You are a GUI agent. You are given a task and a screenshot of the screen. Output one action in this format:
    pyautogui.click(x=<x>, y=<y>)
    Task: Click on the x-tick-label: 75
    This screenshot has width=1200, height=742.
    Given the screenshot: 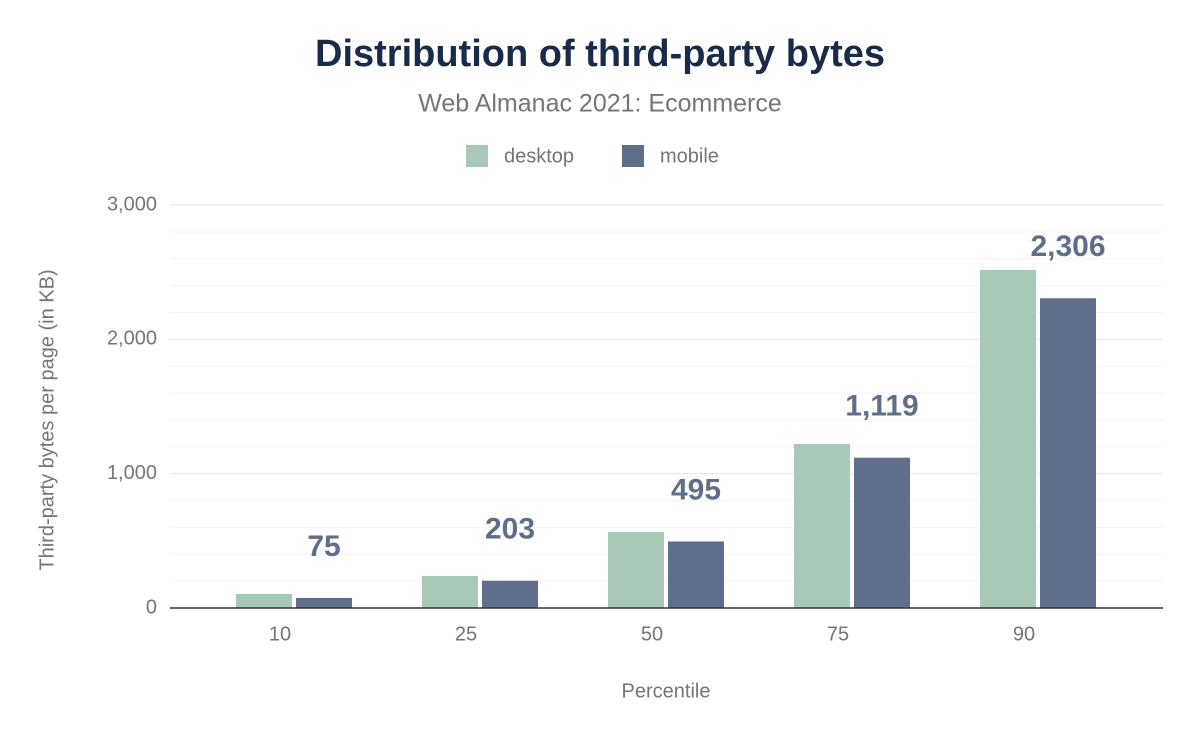 What is the action you would take?
    pyautogui.click(x=838, y=634)
    